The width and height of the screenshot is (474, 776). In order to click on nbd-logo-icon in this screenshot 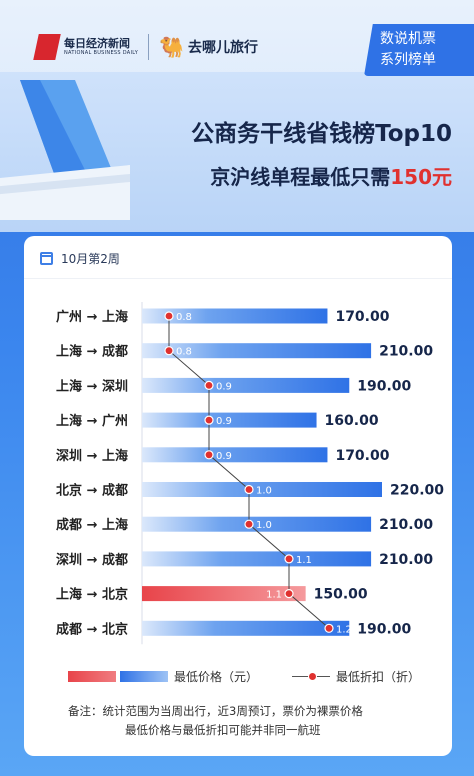, I will do `click(47, 47)`.